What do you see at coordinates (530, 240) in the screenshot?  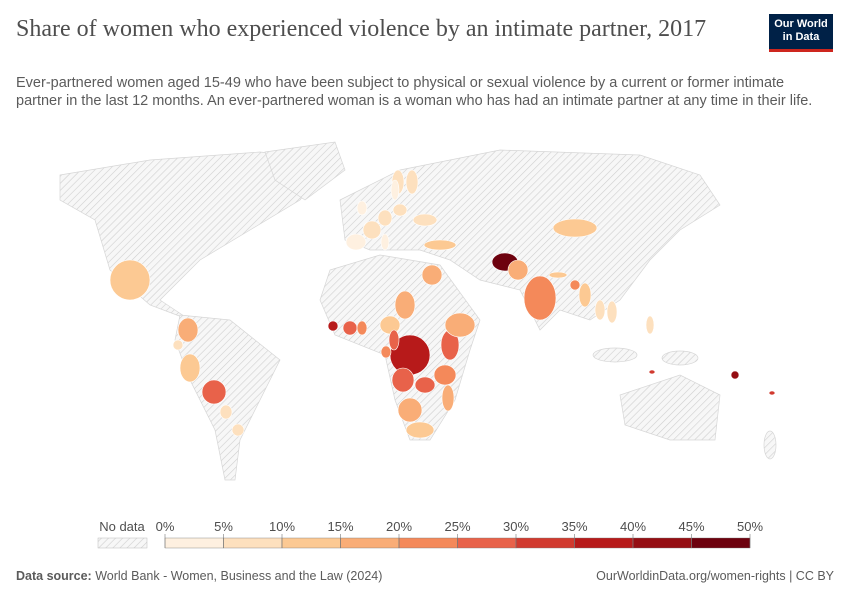 I see `eurasia` at bounding box center [530, 240].